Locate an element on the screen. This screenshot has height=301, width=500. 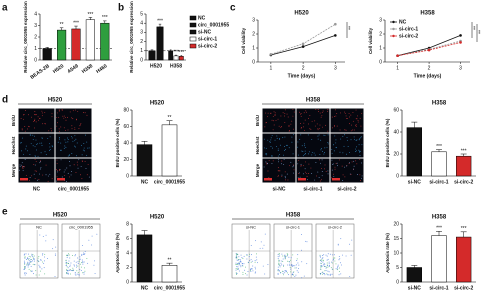
chart-title: H520 is located at coordinates (157, 104).